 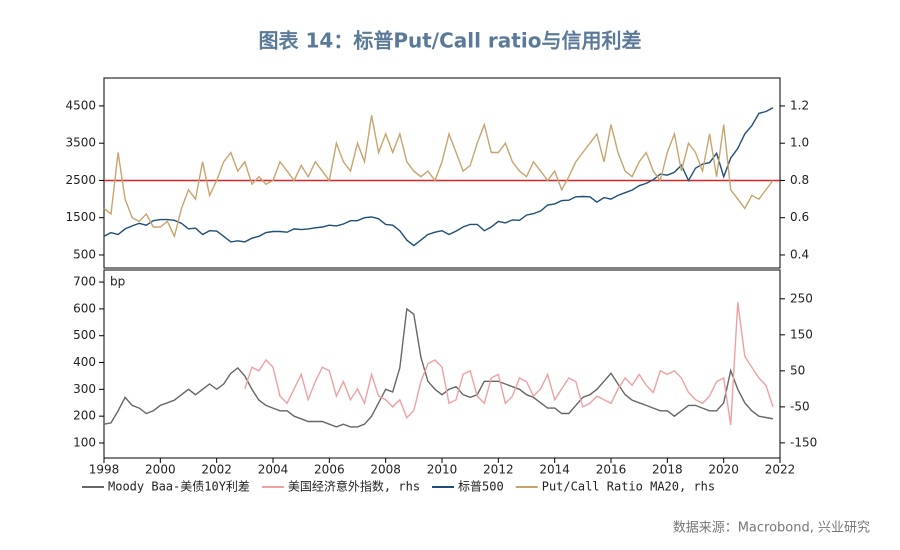 I want to click on y2-tick-label: 0.4, so click(x=799, y=254).